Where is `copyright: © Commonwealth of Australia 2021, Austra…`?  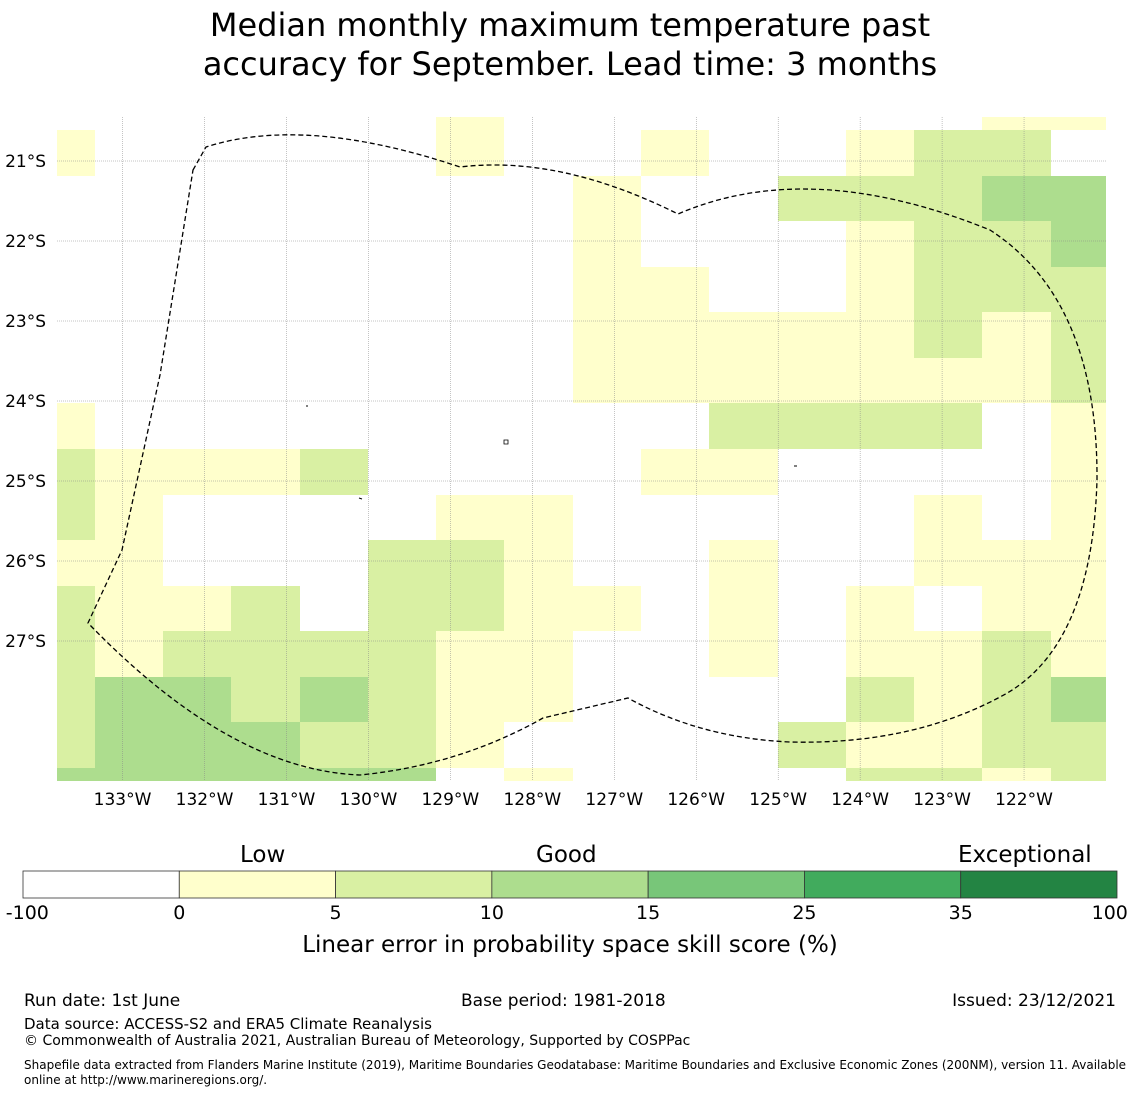
copyright: © Commonwealth of Australia 2021, Austra… is located at coordinates (357, 1041).